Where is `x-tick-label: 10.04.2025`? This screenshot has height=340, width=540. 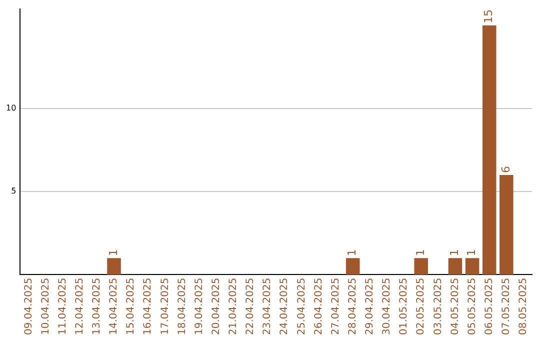
x-tick-label: 10.04.2025 is located at coordinates (46, 307).